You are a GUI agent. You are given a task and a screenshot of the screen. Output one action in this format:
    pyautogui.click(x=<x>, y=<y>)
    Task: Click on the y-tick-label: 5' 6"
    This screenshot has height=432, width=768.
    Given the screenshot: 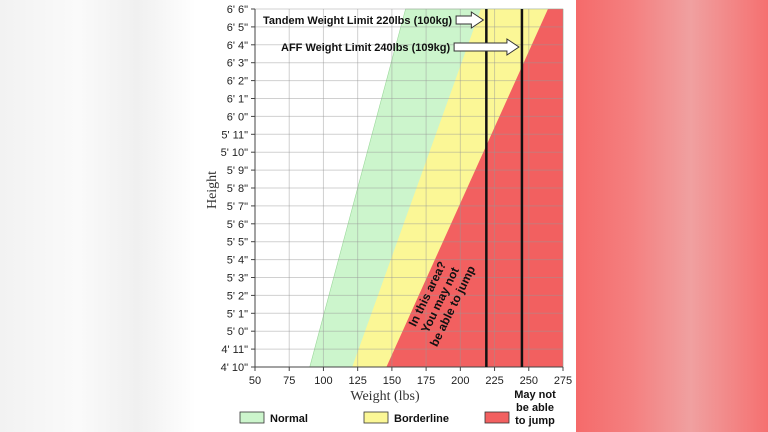 What is the action you would take?
    pyautogui.click(x=237, y=225)
    